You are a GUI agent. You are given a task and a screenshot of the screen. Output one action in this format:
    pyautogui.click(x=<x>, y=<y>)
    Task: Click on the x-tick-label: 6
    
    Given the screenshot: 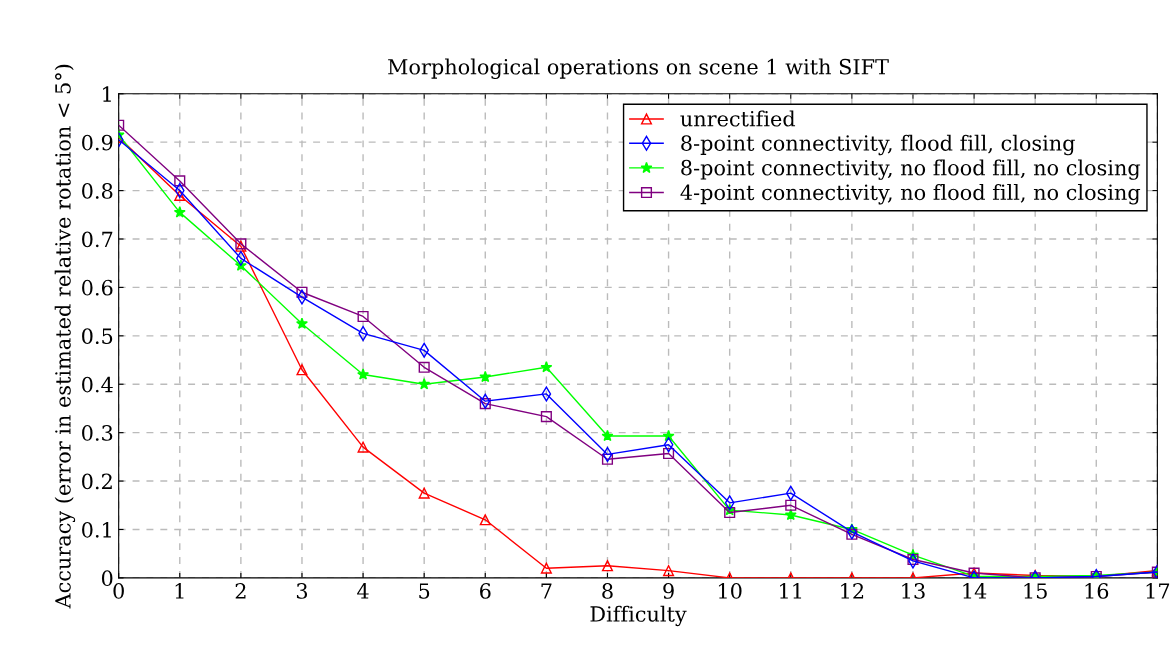 What is the action you would take?
    pyautogui.click(x=485, y=591)
    